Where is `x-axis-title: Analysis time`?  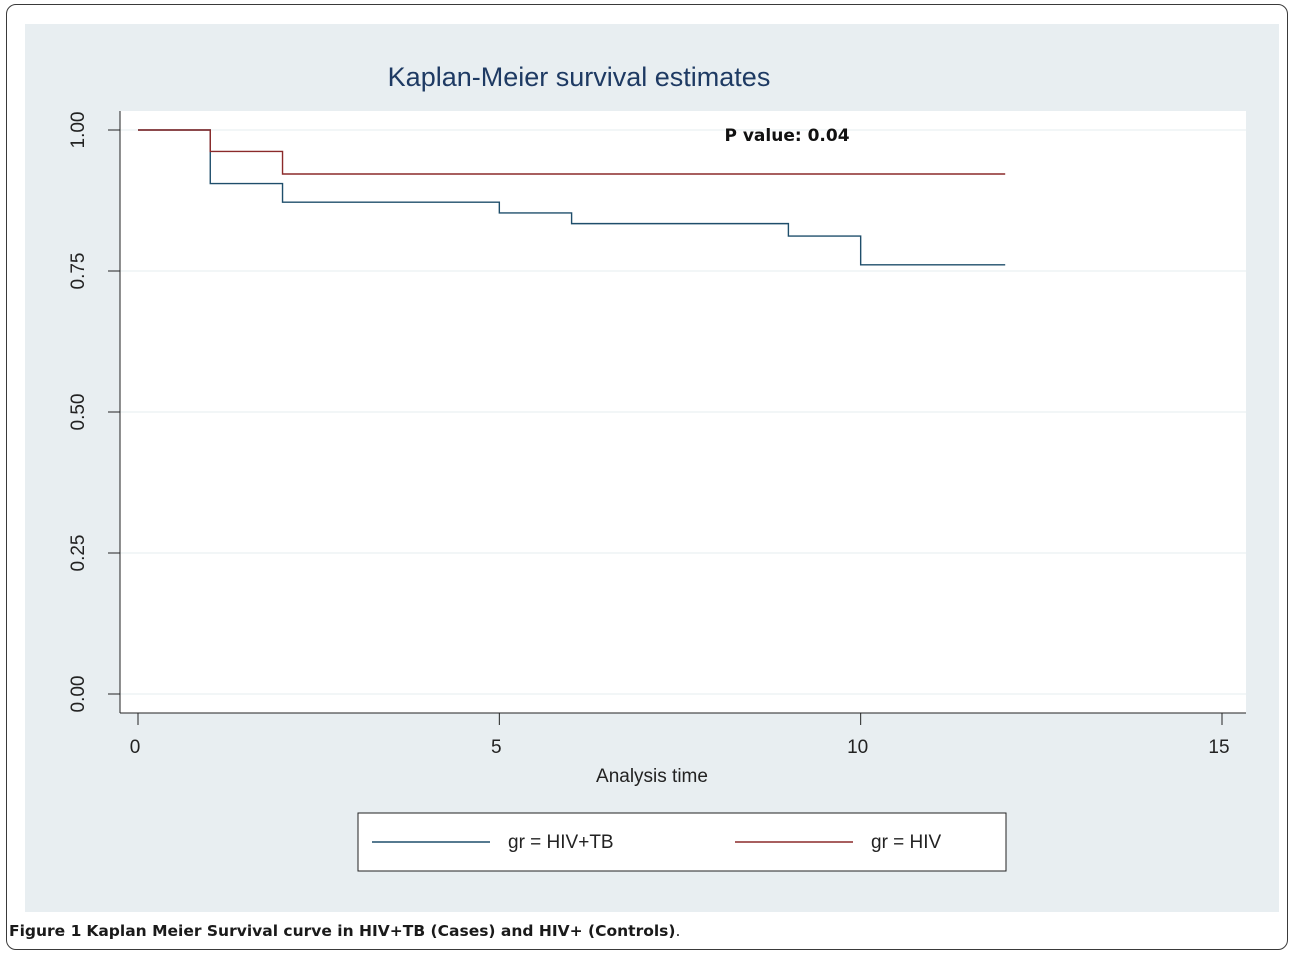
x-axis-title: Analysis time is located at coordinates (652, 776).